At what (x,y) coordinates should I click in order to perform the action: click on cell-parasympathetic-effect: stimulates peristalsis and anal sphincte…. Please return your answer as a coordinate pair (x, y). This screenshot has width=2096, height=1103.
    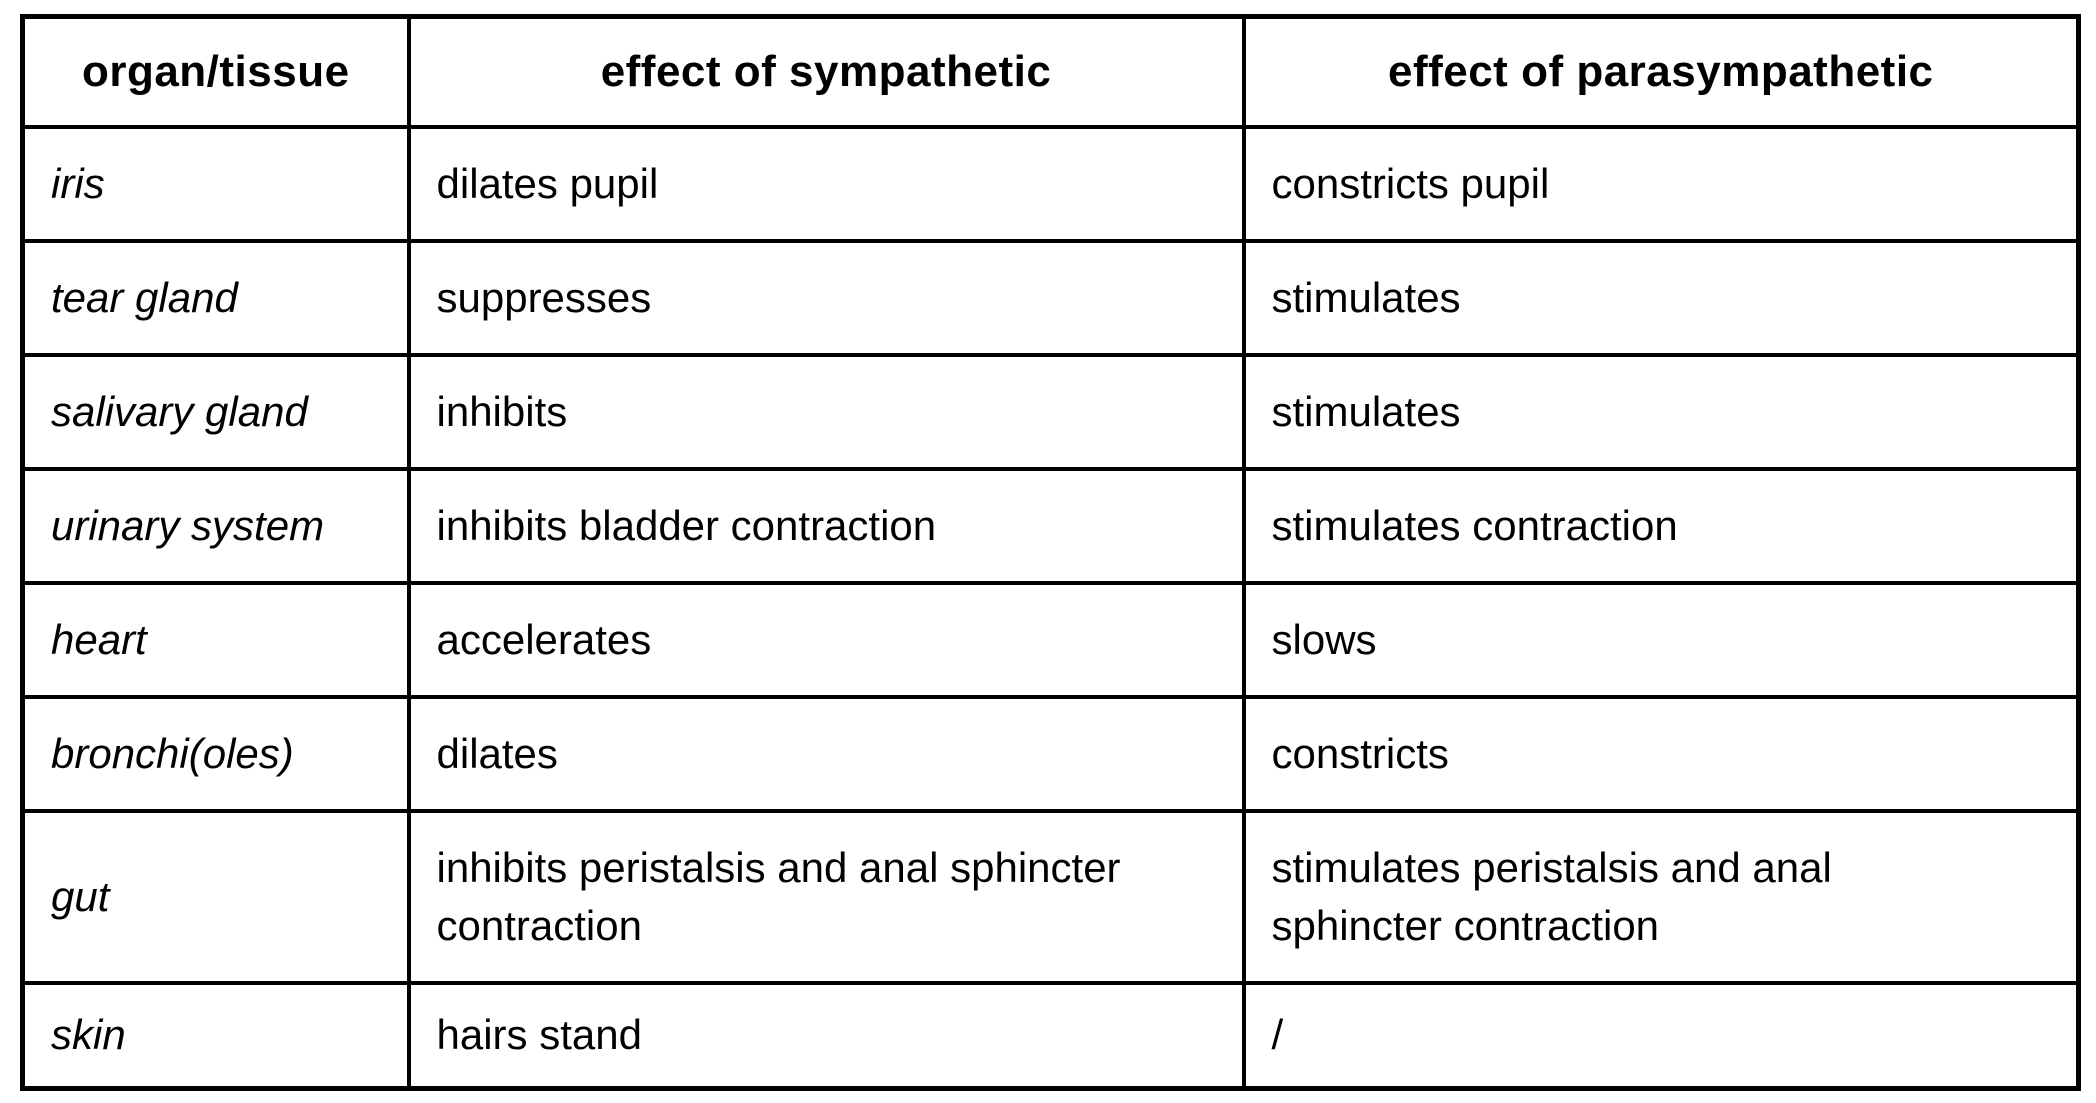
    Looking at the image, I should click on (1661, 896).